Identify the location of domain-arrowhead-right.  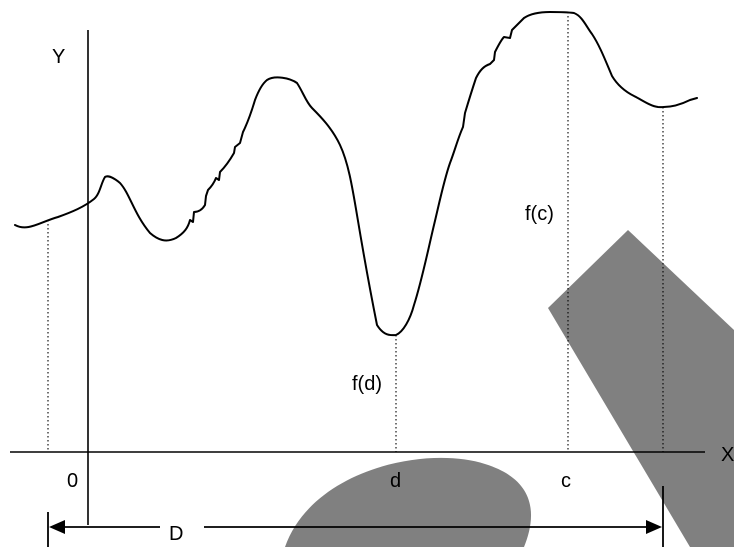
(654, 527).